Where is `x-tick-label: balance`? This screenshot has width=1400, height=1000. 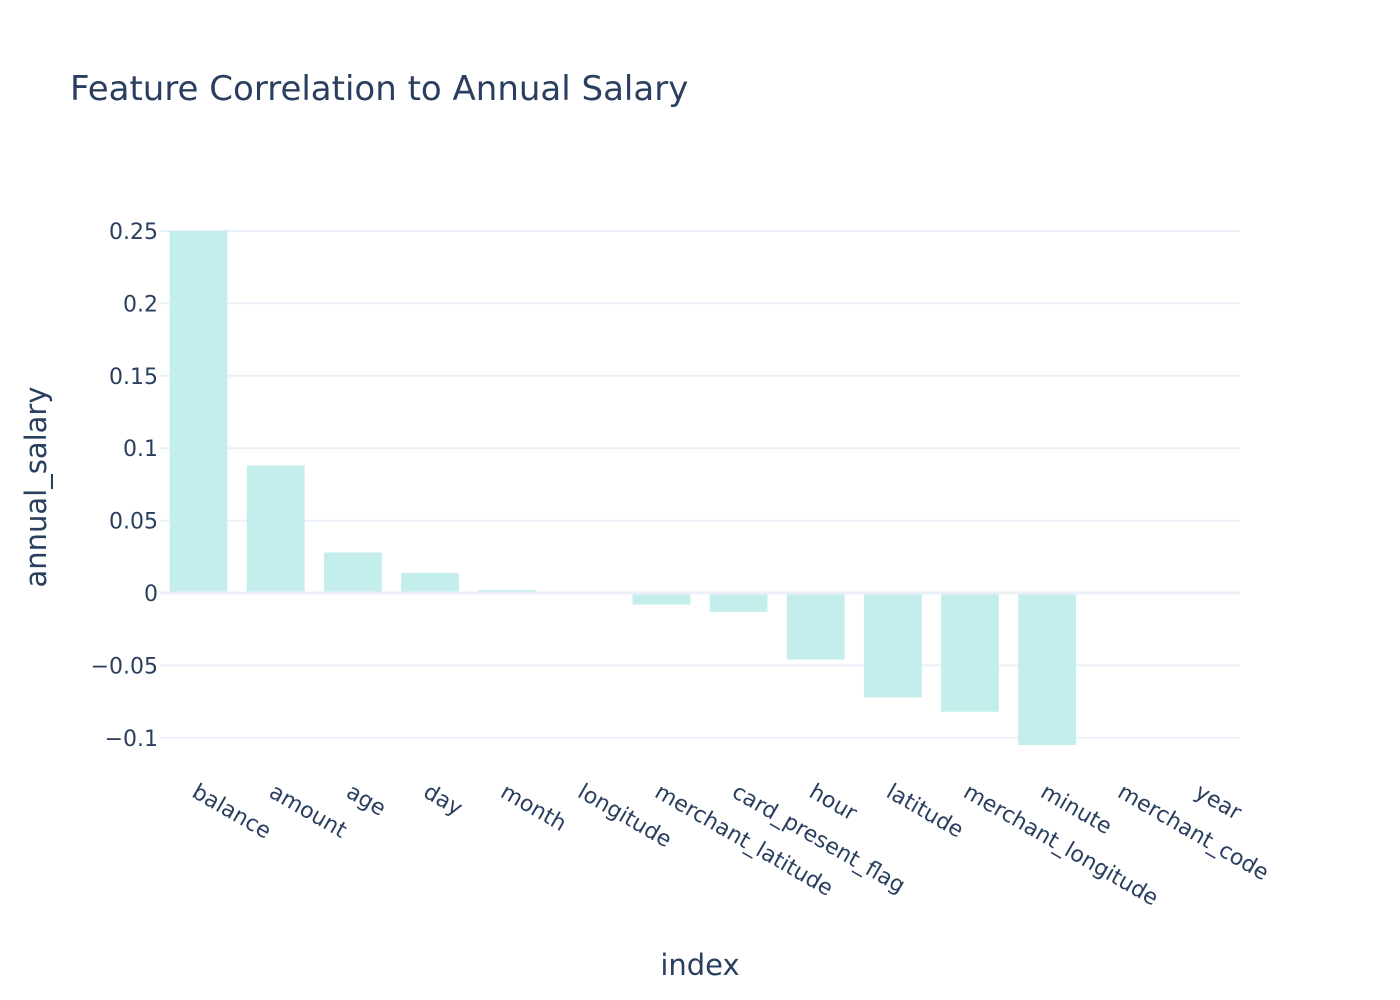 x-tick-label: balance is located at coordinates (232, 812).